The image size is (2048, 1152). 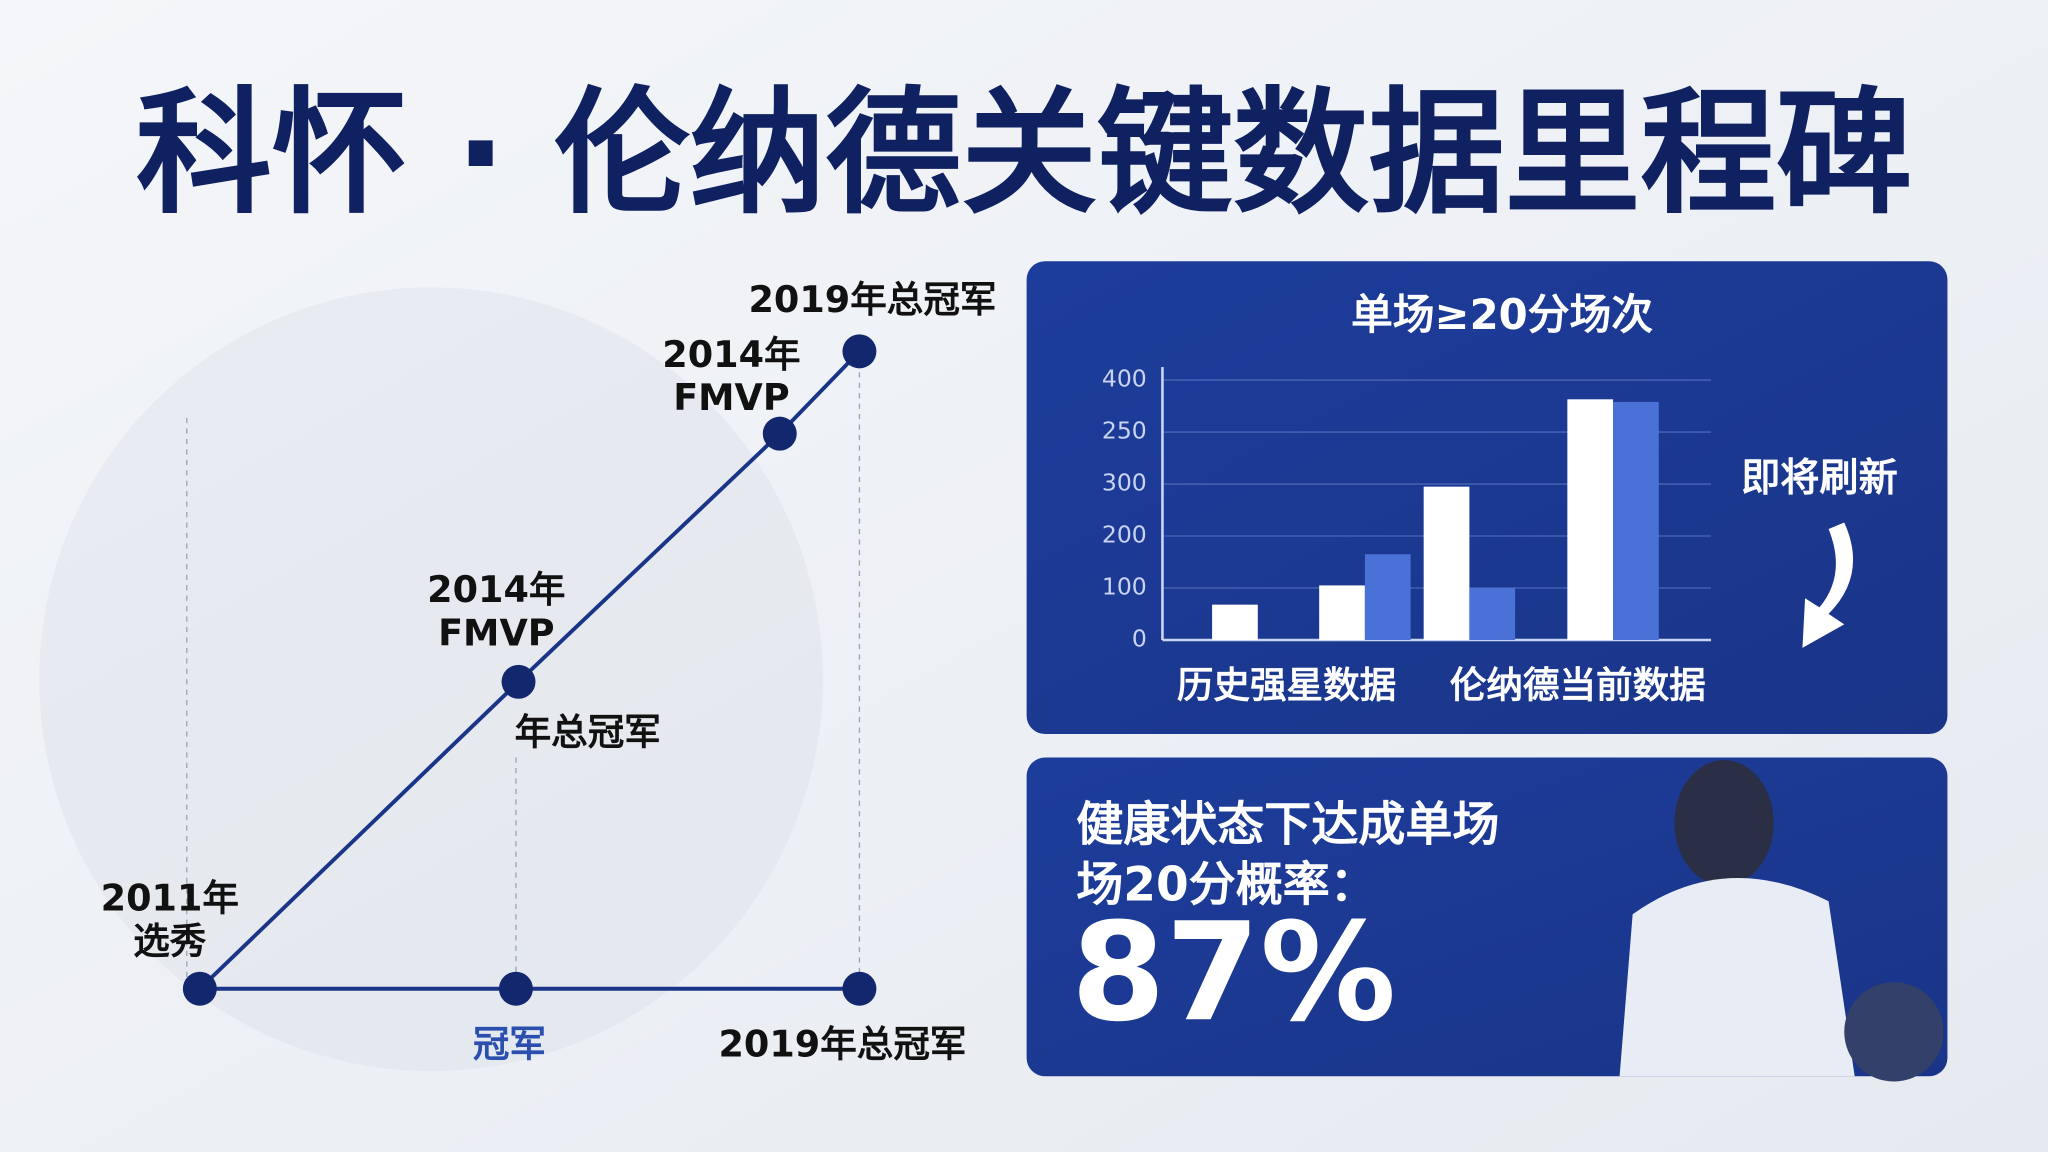 What do you see at coordinates (1287, 825) in the screenshot?
I see `stat-text: 健康状态下达成单场` at bounding box center [1287, 825].